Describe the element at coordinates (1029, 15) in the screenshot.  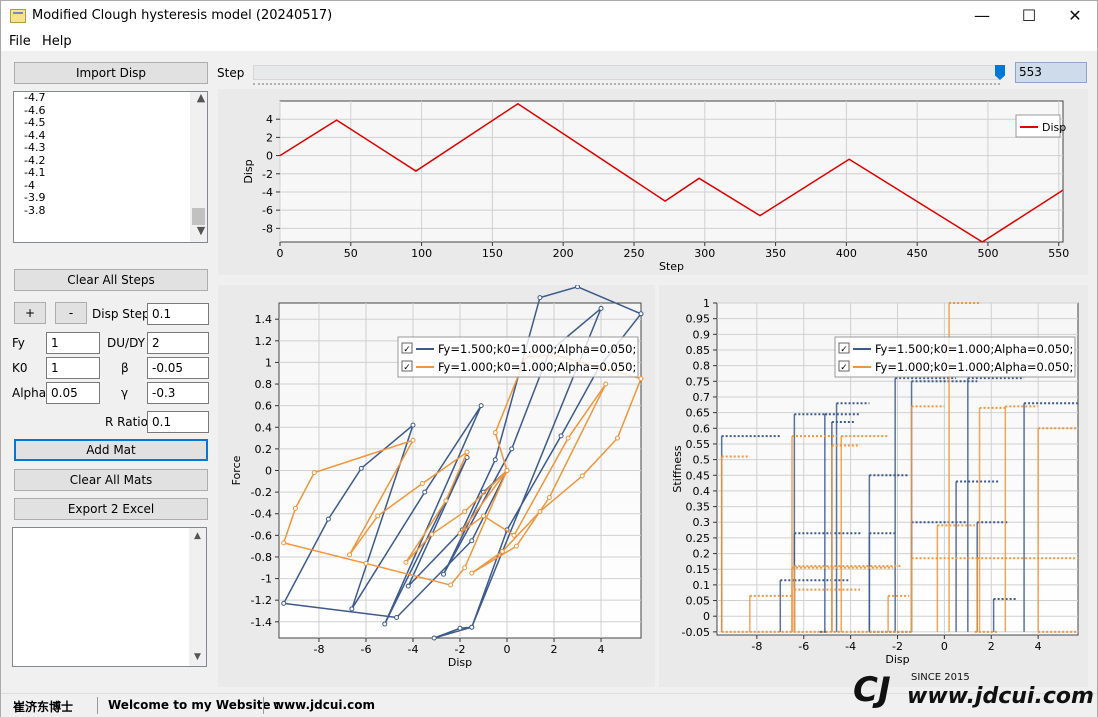
I see `maximize-button: ☐` at that location.